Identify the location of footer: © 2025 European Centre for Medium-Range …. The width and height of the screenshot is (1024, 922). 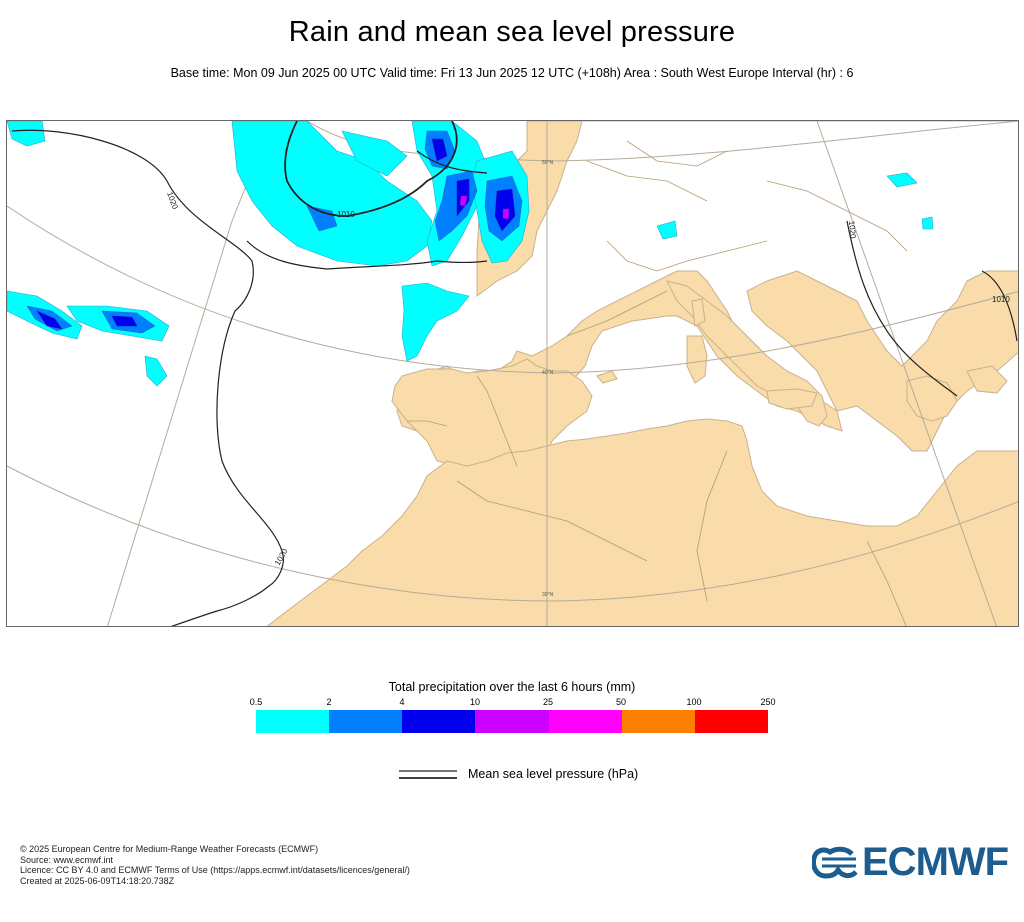
(215, 865).